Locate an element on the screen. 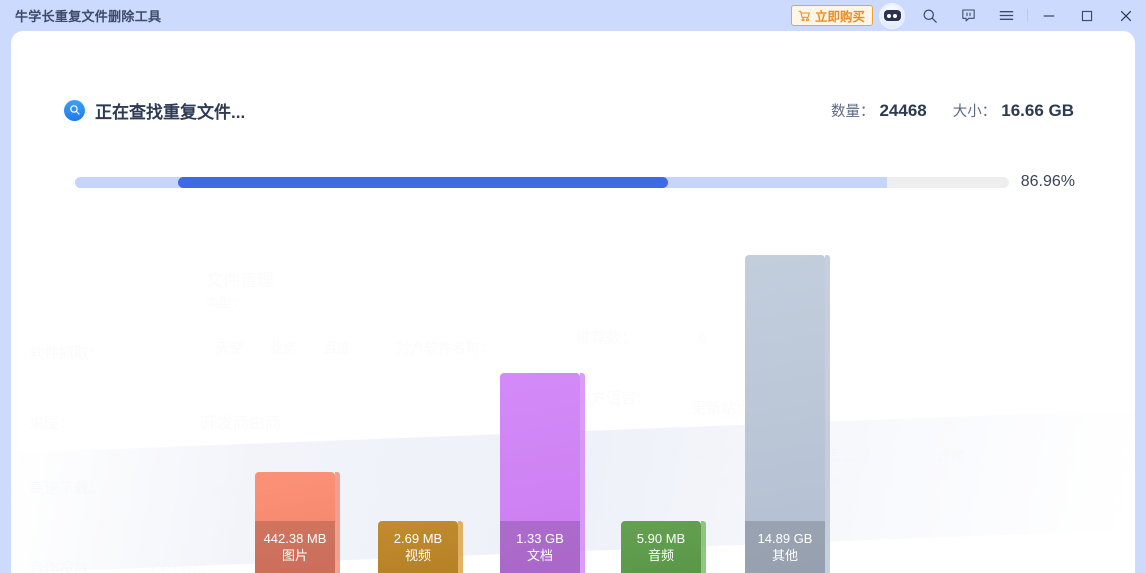  chart-bar-size: 442.38 MB is located at coordinates (295, 538).